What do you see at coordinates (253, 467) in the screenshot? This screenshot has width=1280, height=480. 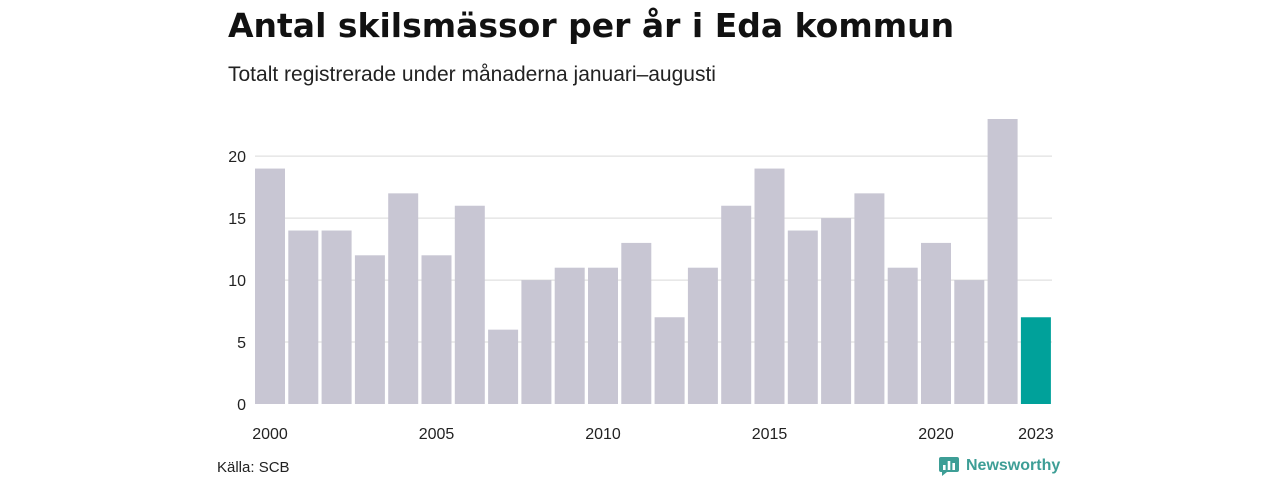 I see `source-note: Källa: SCB` at bounding box center [253, 467].